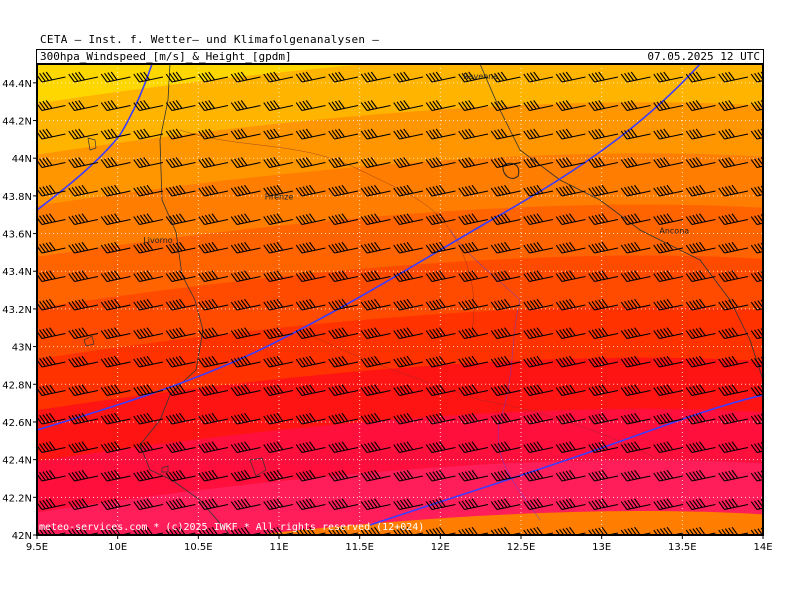  Describe the element at coordinates (22, 159) in the screenshot. I see `y-tick-label: 44N` at that location.